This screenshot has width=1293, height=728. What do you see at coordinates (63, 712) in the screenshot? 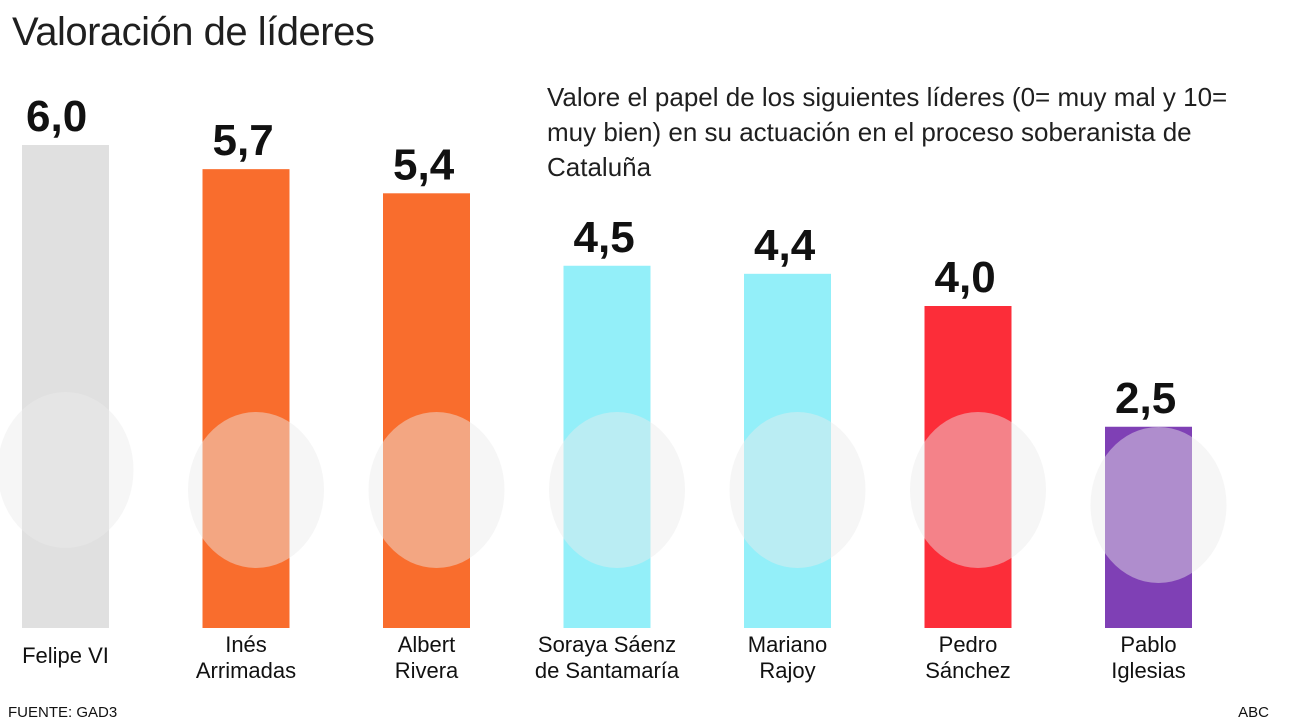
I see `source-note: FUENTE: GAD3` at bounding box center [63, 712].